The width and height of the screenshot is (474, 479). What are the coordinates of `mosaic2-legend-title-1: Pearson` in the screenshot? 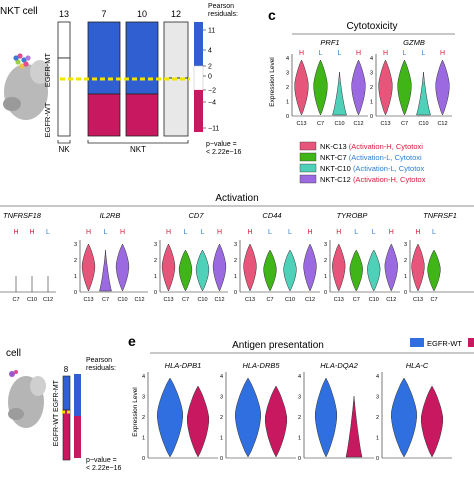 It's located at (99, 360).